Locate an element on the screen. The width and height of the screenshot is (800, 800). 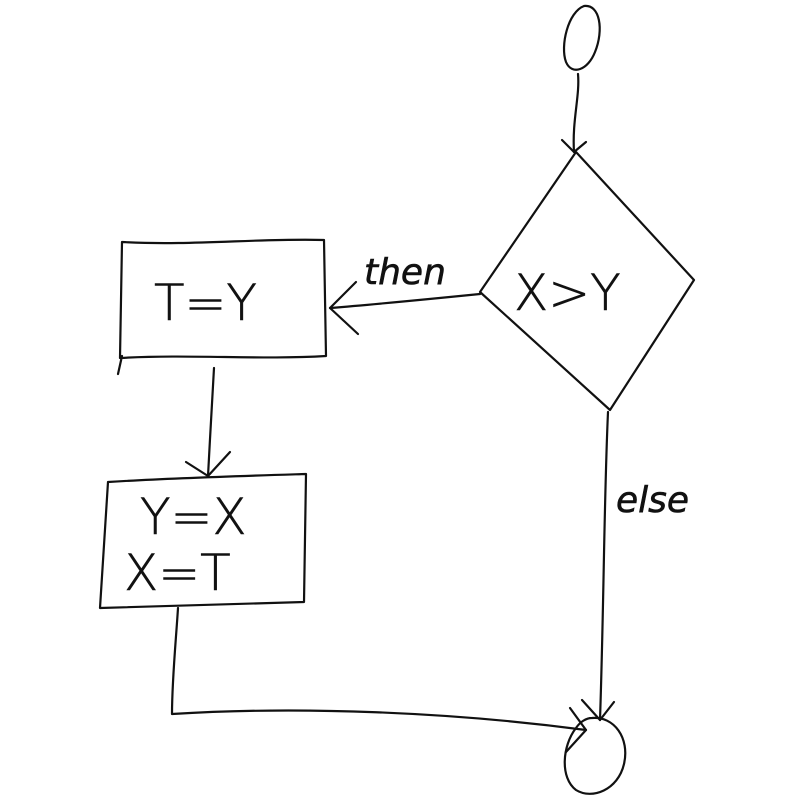
arrowhead-assign-swap is located at coordinates (208, 464).